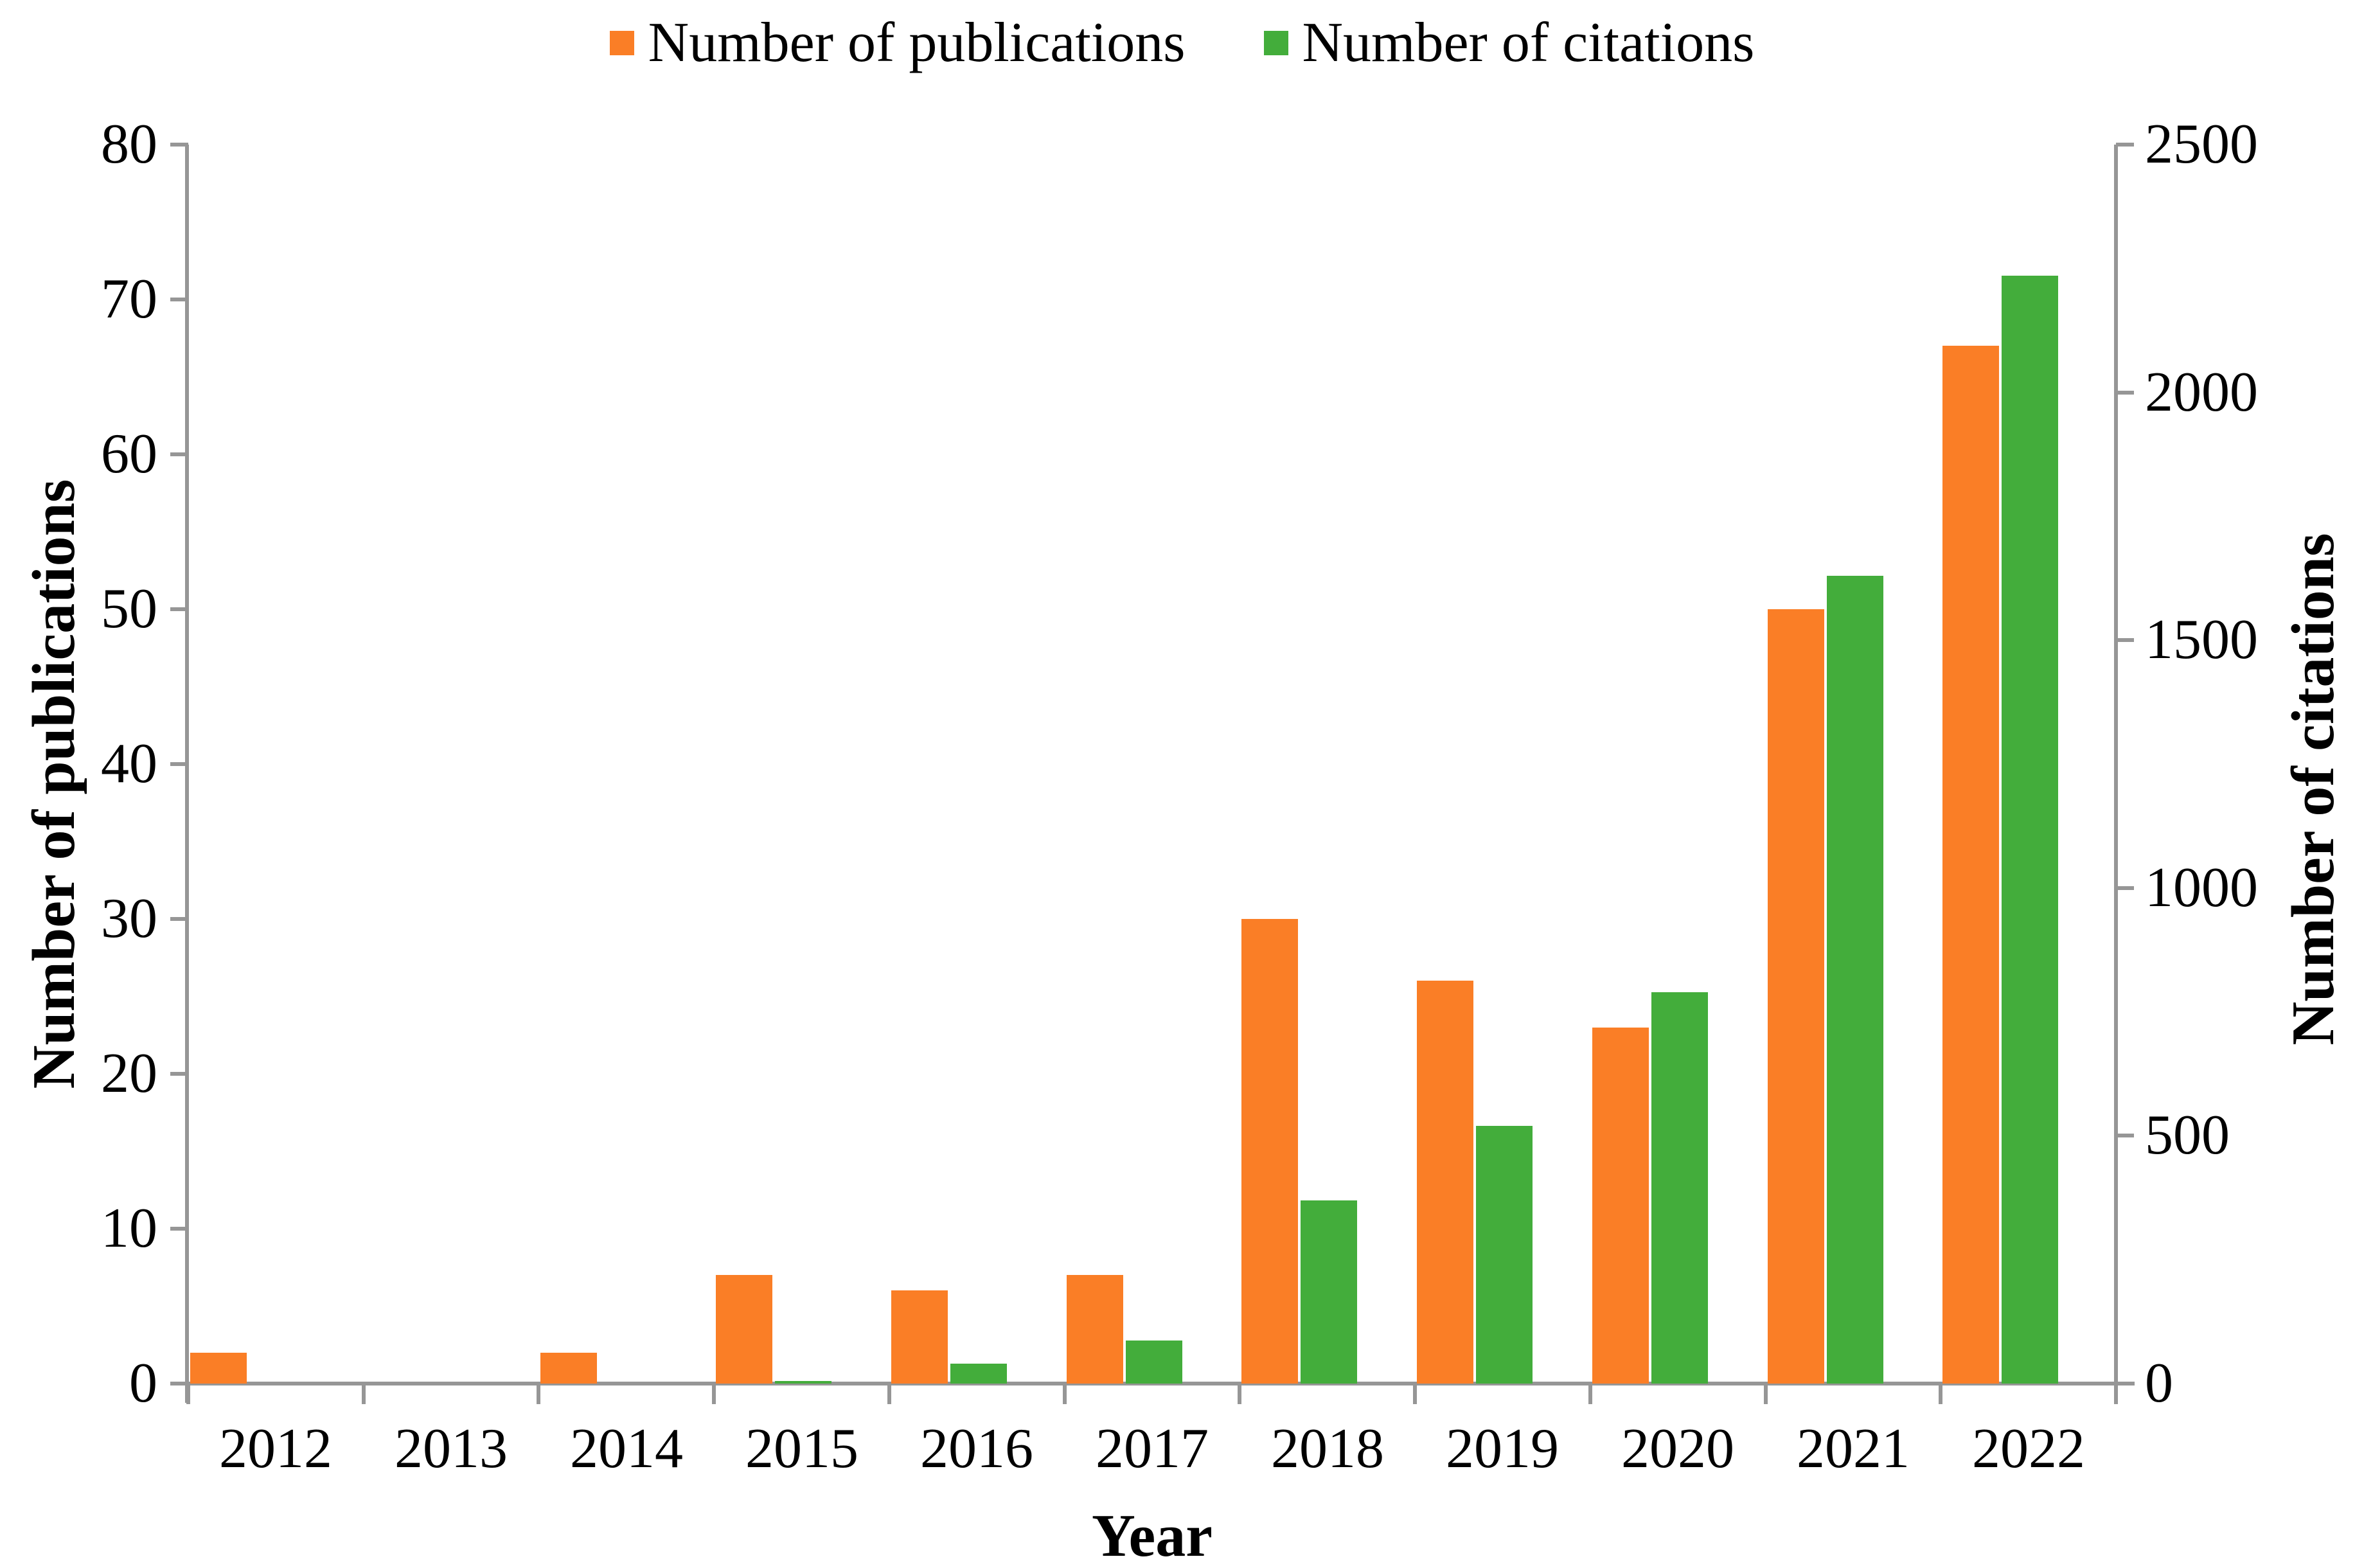 This screenshot has height=1568, width=2364. What do you see at coordinates (129, 918) in the screenshot?
I see `left-axis-tick-label: 30` at bounding box center [129, 918].